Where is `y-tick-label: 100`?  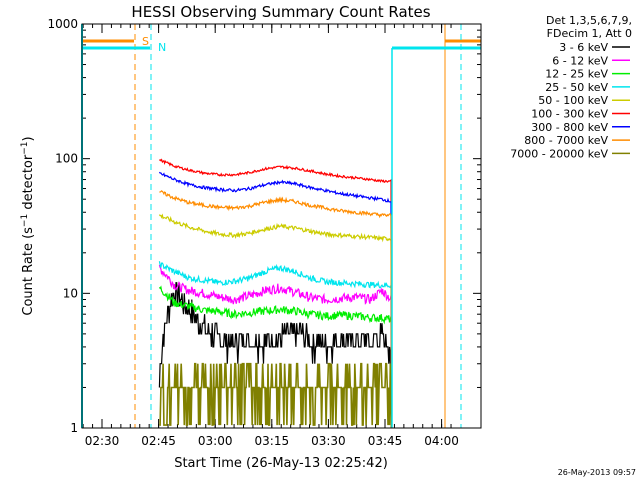
y-tick-label: 100 is located at coordinates (66, 159).